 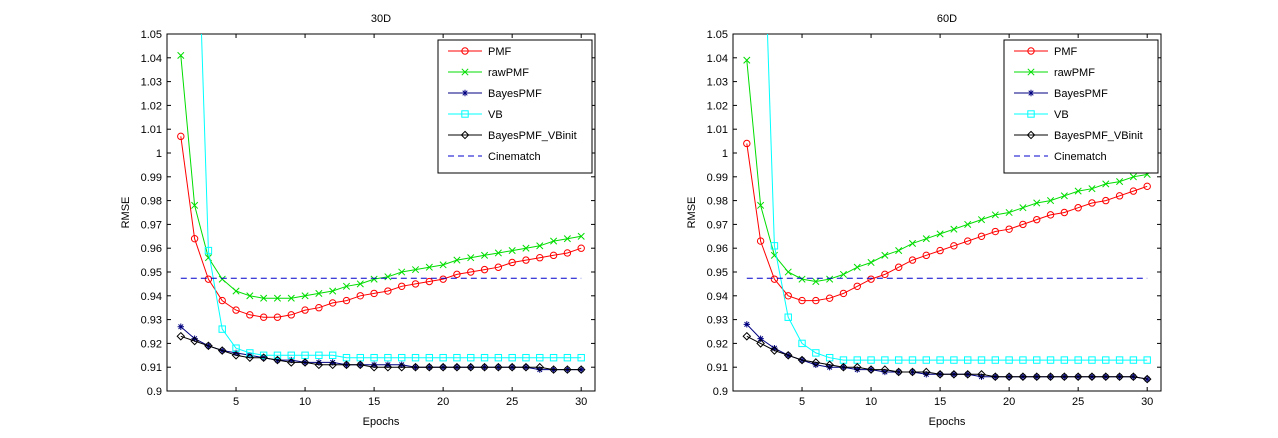 I want to click on y-tick-label: 0.96, so click(x=151, y=249).